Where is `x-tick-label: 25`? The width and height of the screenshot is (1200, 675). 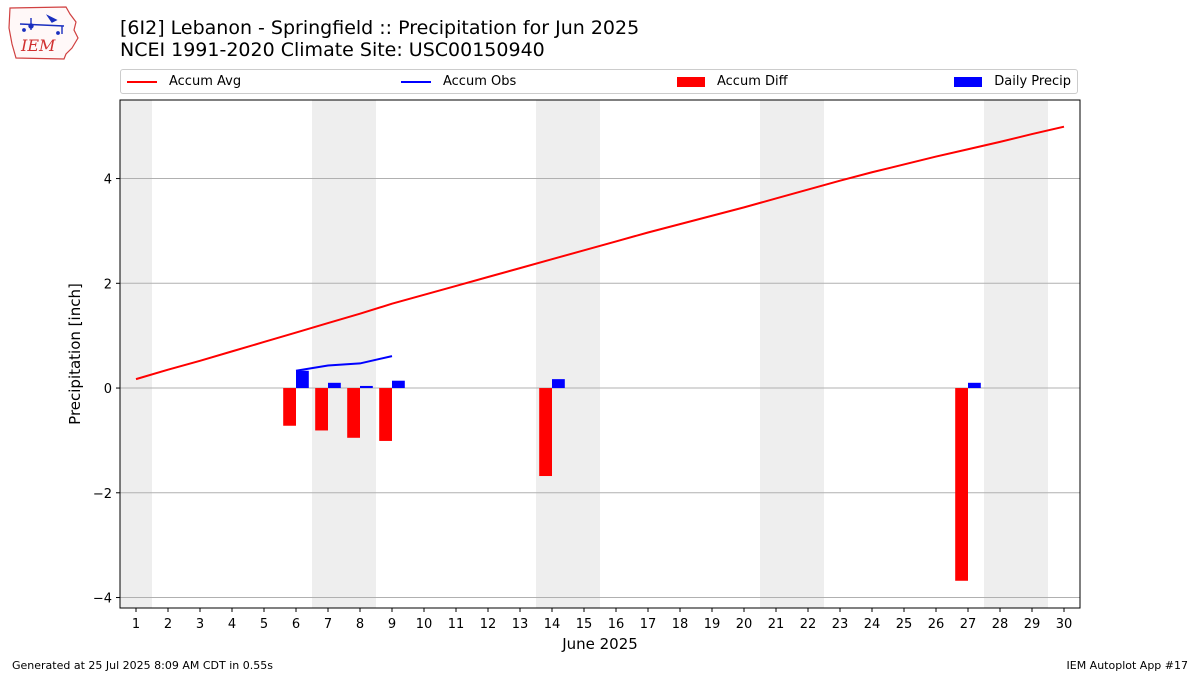
x-tick-label: 25 is located at coordinates (904, 624).